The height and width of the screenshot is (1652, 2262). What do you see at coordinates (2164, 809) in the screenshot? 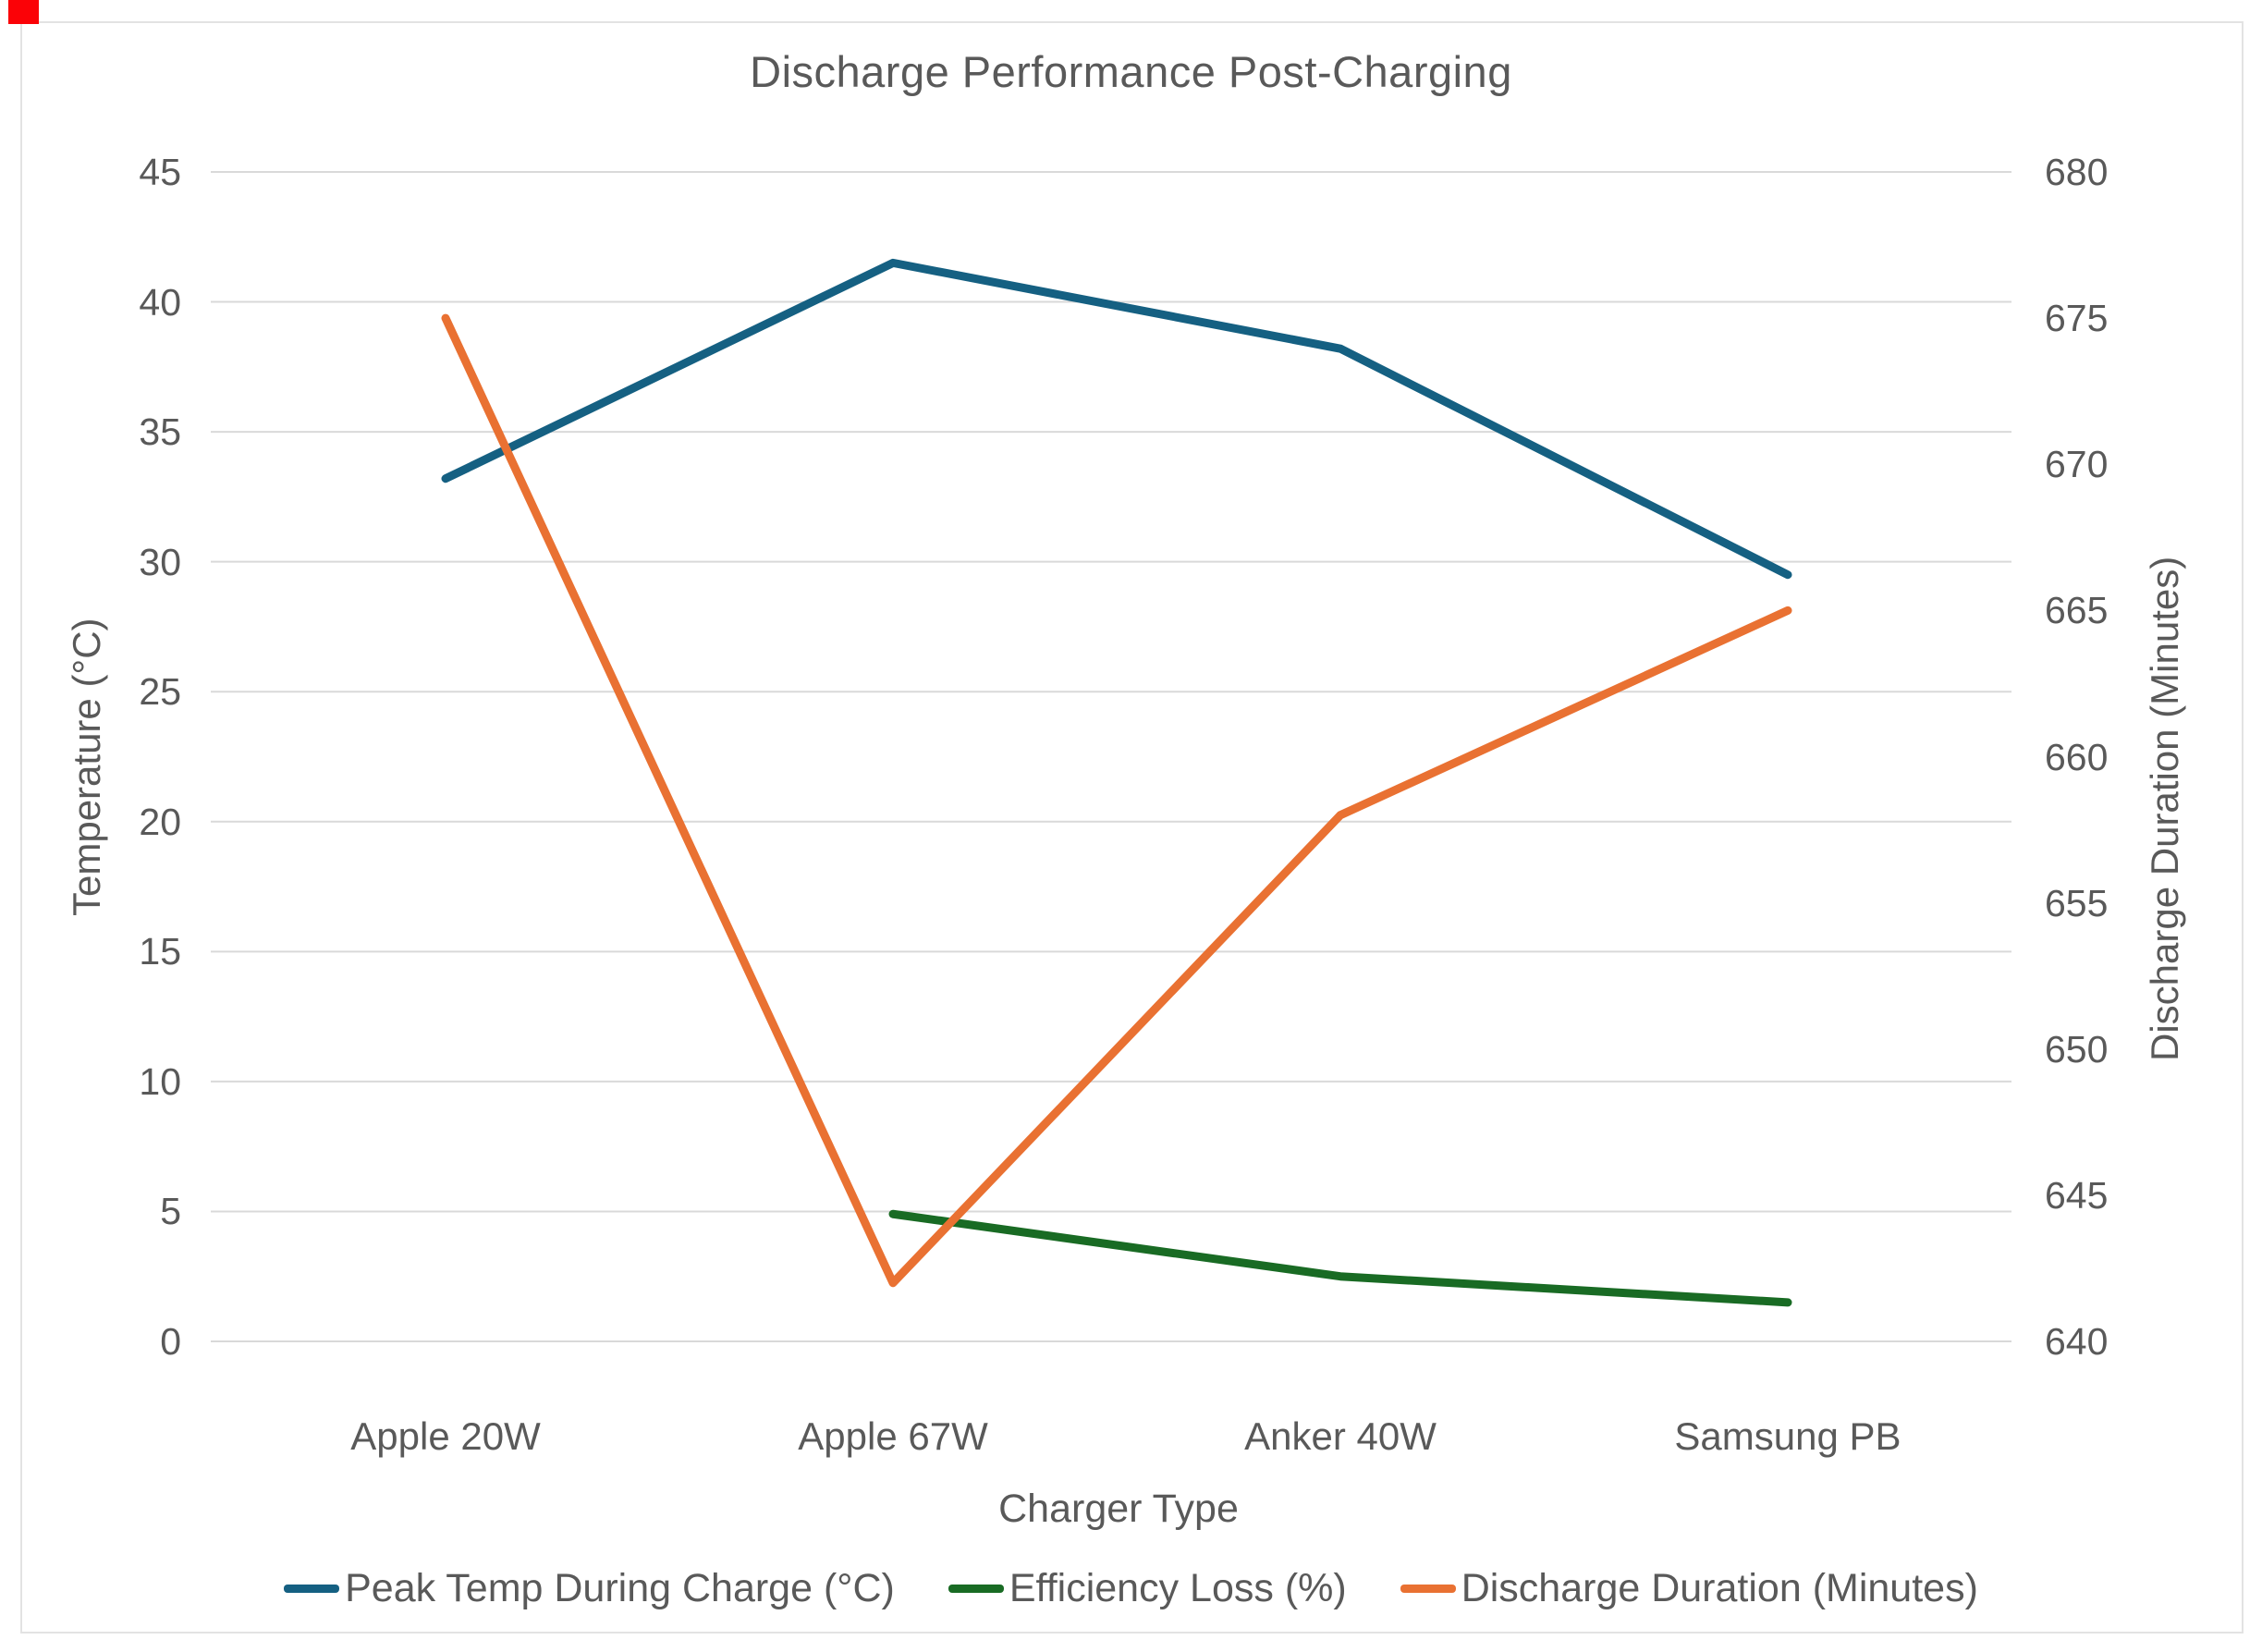
I see `right-axis-title: Discharge Duration (Minutes)` at bounding box center [2164, 809].